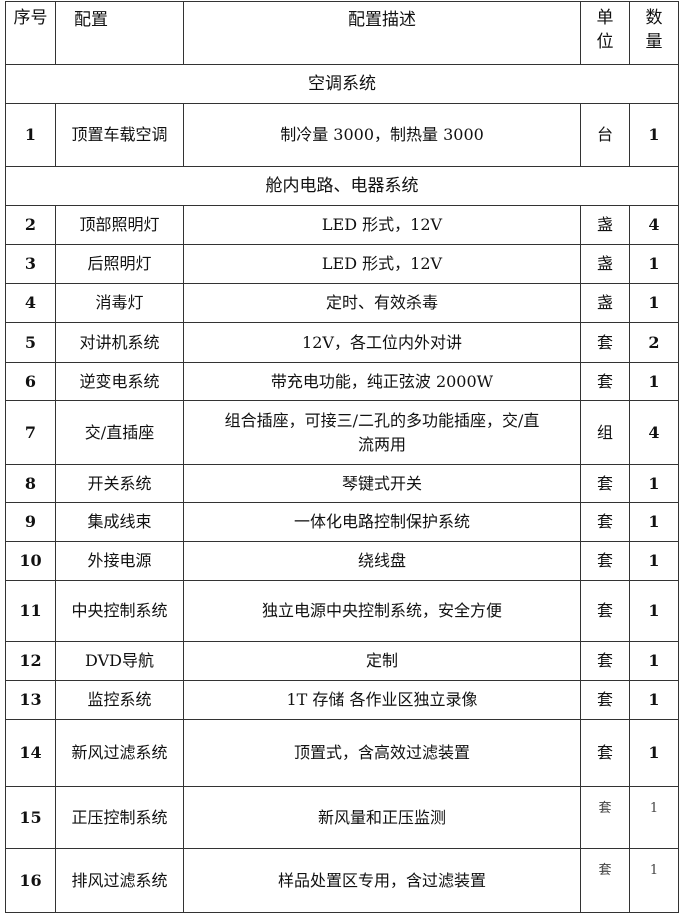 Image resolution: width=686 pixels, height=916 pixels. Describe the element at coordinates (30, 483) in the screenshot. I see `cell-index: 8` at that location.